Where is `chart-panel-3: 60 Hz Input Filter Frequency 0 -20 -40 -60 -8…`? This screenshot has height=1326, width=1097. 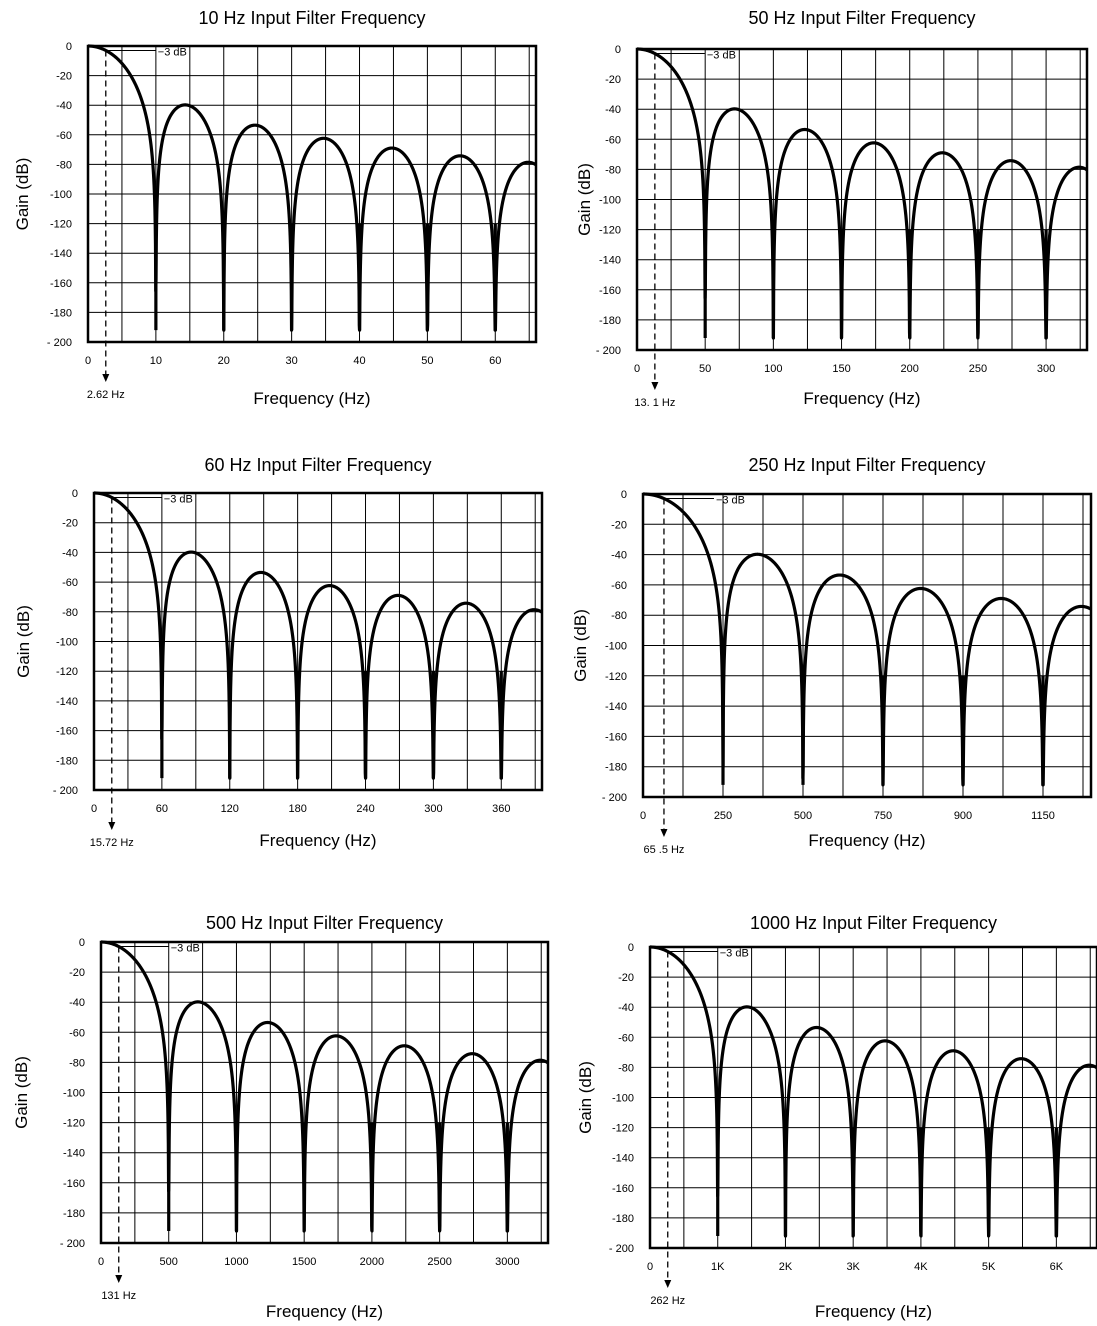 chart-panel-3: 60 Hz Input Filter Frequency 0 -20 -40 -60 -8… is located at coordinates (279, 652).